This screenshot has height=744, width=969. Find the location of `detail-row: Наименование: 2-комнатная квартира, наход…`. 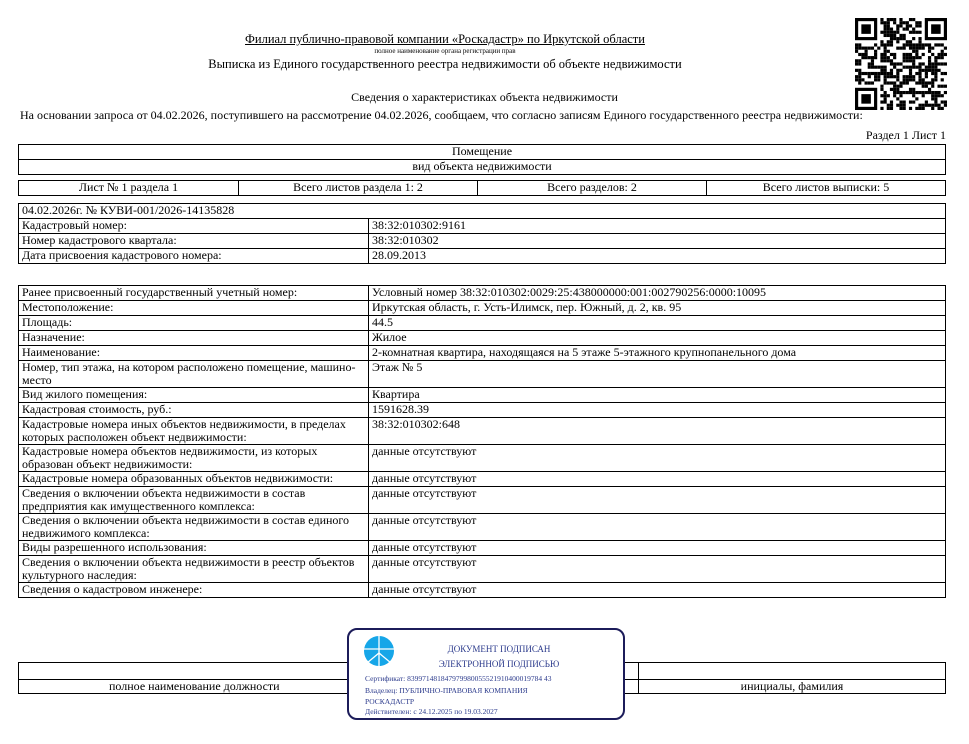

detail-row: Наименование: 2-комнатная квартира, наход… is located at coordinates (482, 353).